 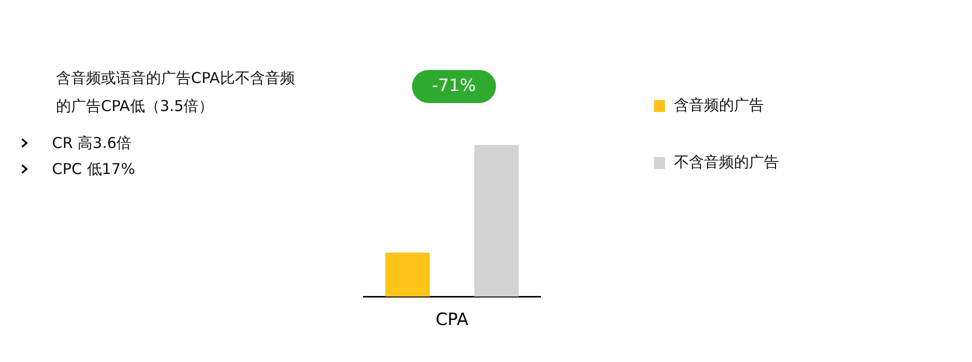 What do you see at coordinates (176, 92) in the screenshot?
I see `text: 含音频或语音的广告CPA比不含音频的广告CPA低（3.5倍）` at bounding box center [176, 92].